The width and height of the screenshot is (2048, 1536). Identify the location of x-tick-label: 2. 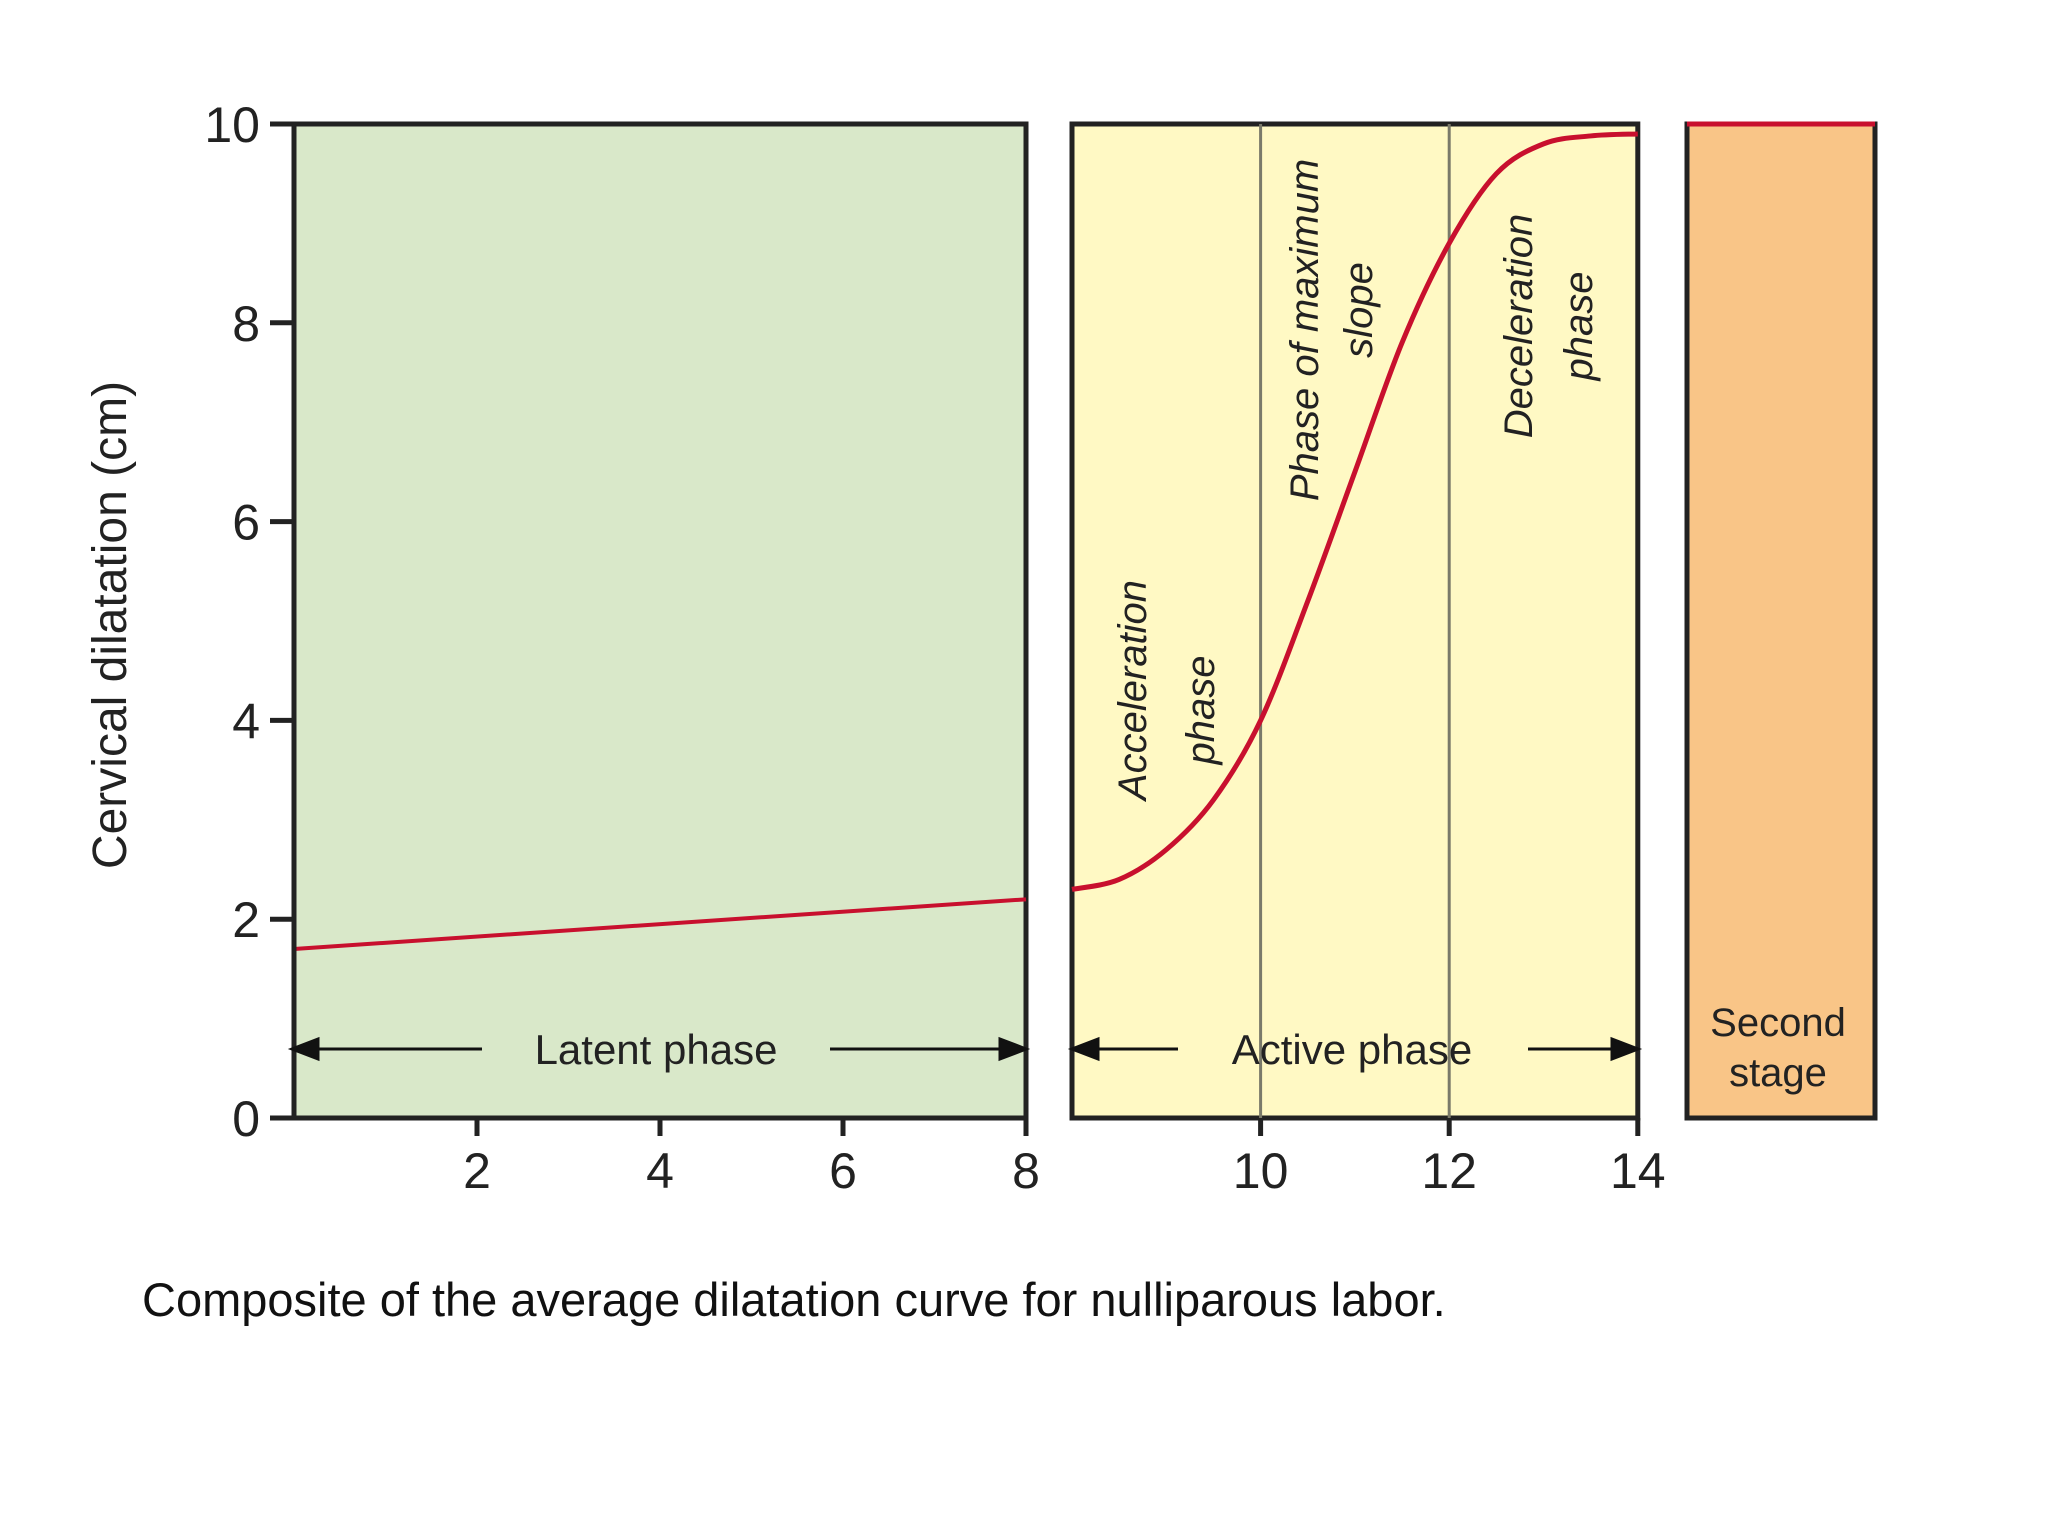
(477, 1171).